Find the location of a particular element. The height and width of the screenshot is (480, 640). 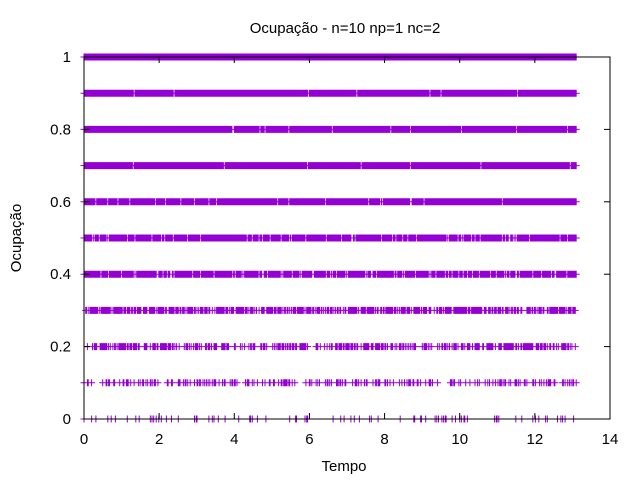

series-level-0.9 is located at coordinates (330, 93).